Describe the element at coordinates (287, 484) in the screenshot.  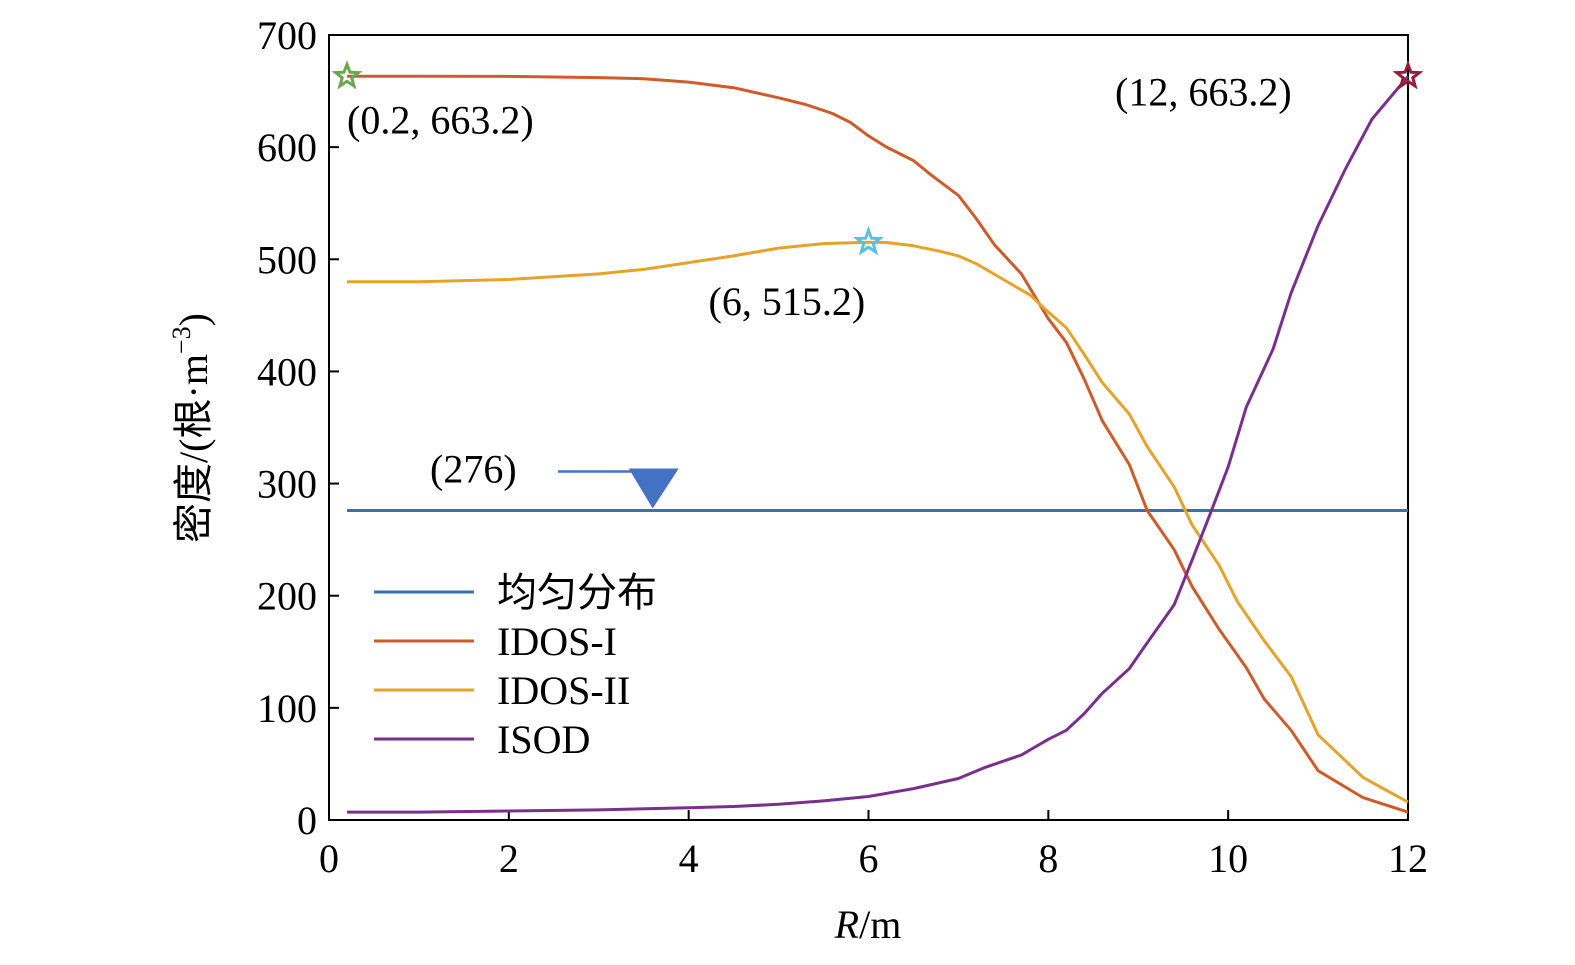
I see `y-tick-label: 300` at that location.